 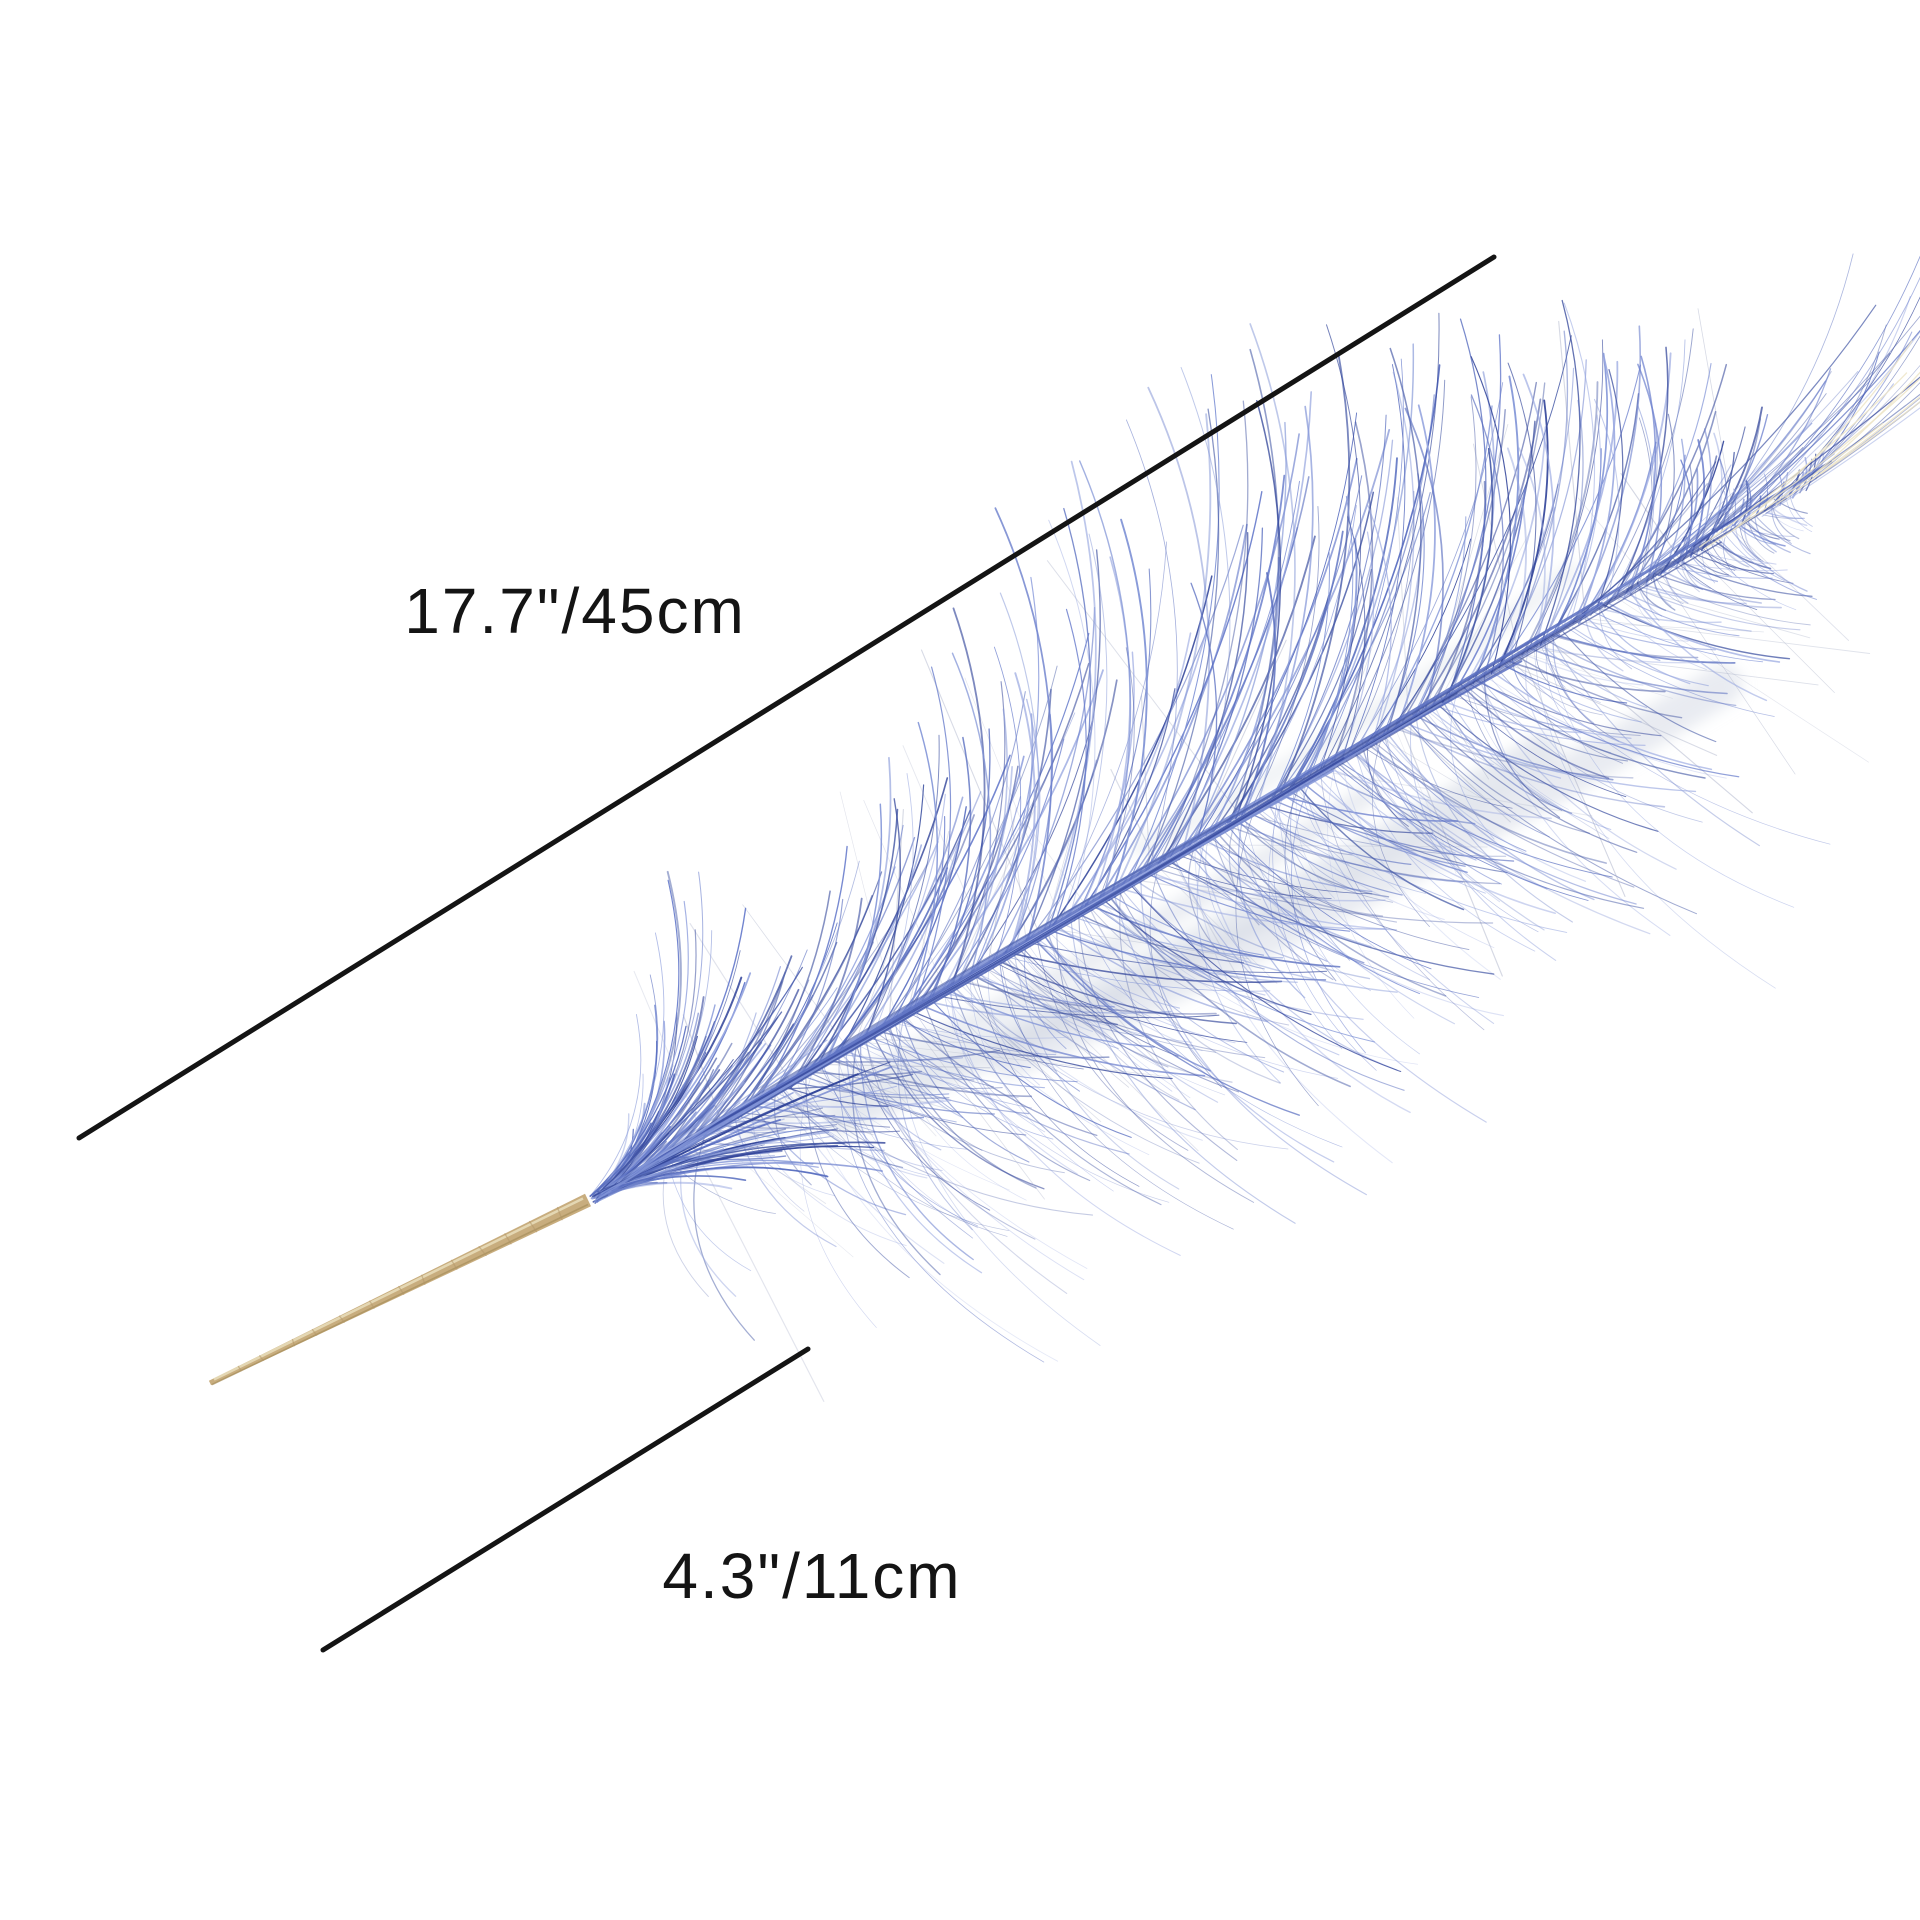 I want to click on stem-shadow-edge, so click(x=400, y=1294).